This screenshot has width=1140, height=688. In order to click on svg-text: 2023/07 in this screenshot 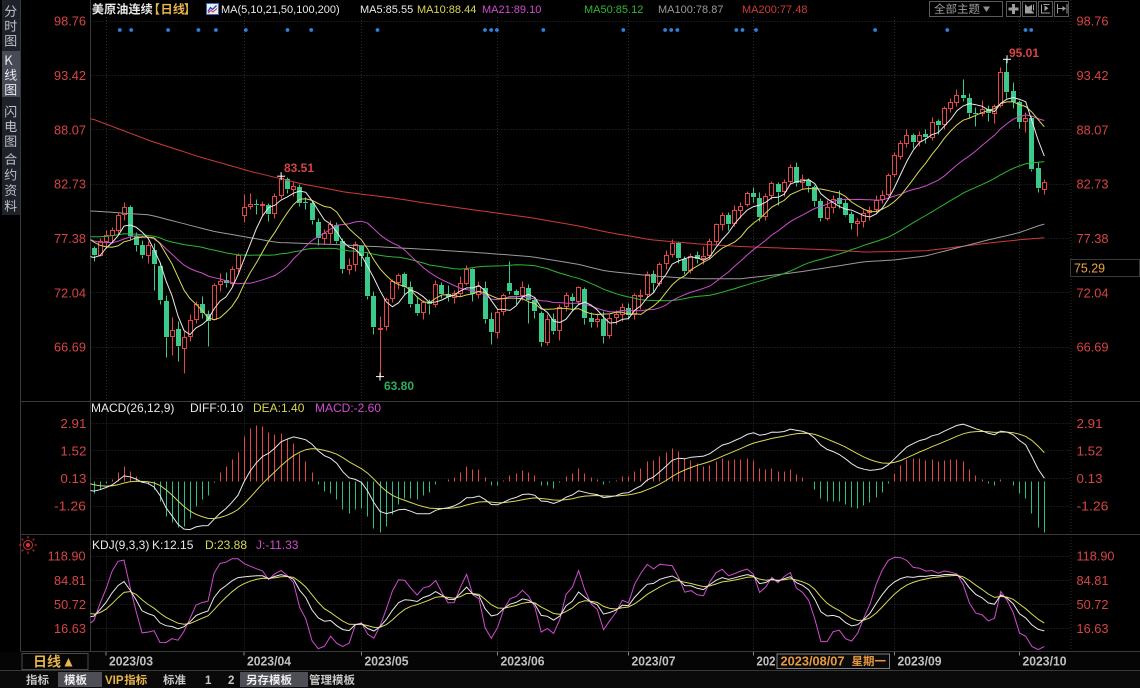, I will do `click(654, 661)`.